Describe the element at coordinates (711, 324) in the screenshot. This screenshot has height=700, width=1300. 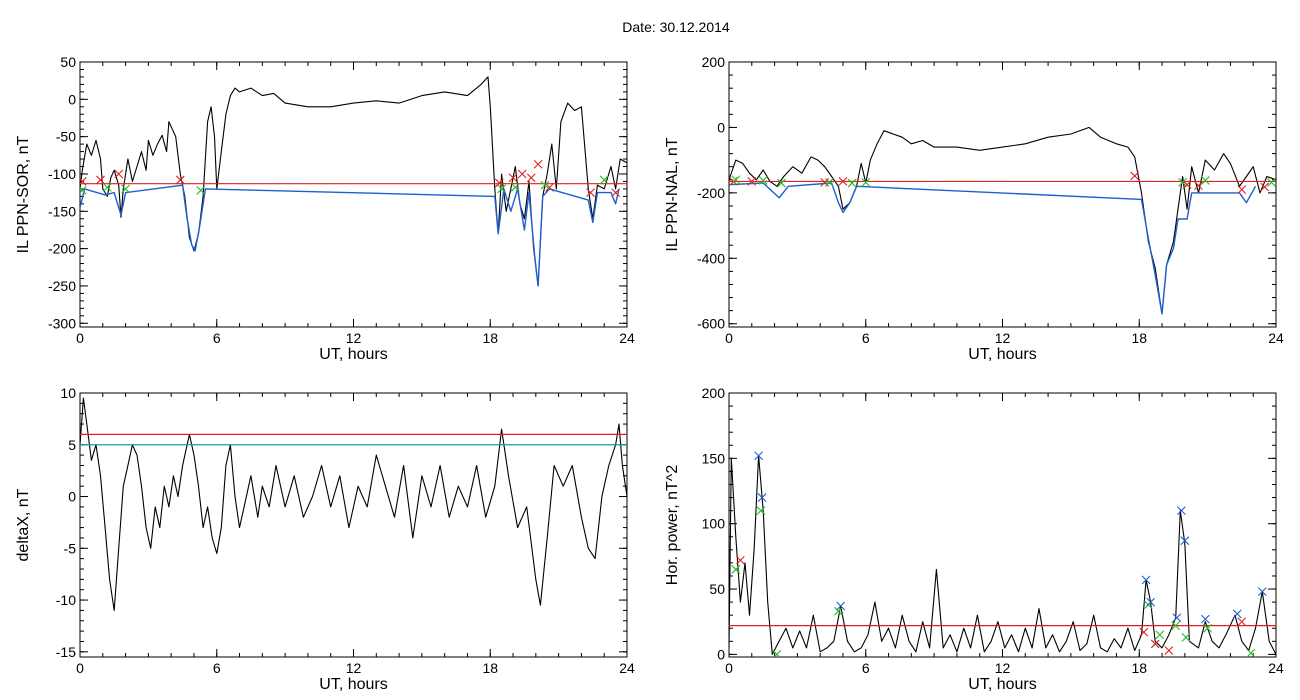
I see `y-tick-label: -600` at that location.